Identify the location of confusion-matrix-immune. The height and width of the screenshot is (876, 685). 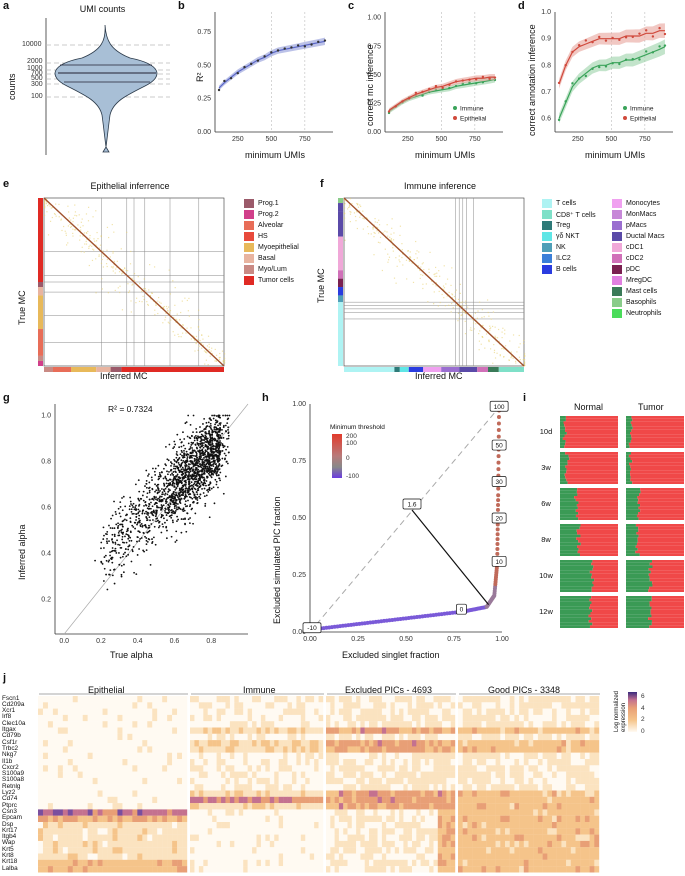
(432, 284).